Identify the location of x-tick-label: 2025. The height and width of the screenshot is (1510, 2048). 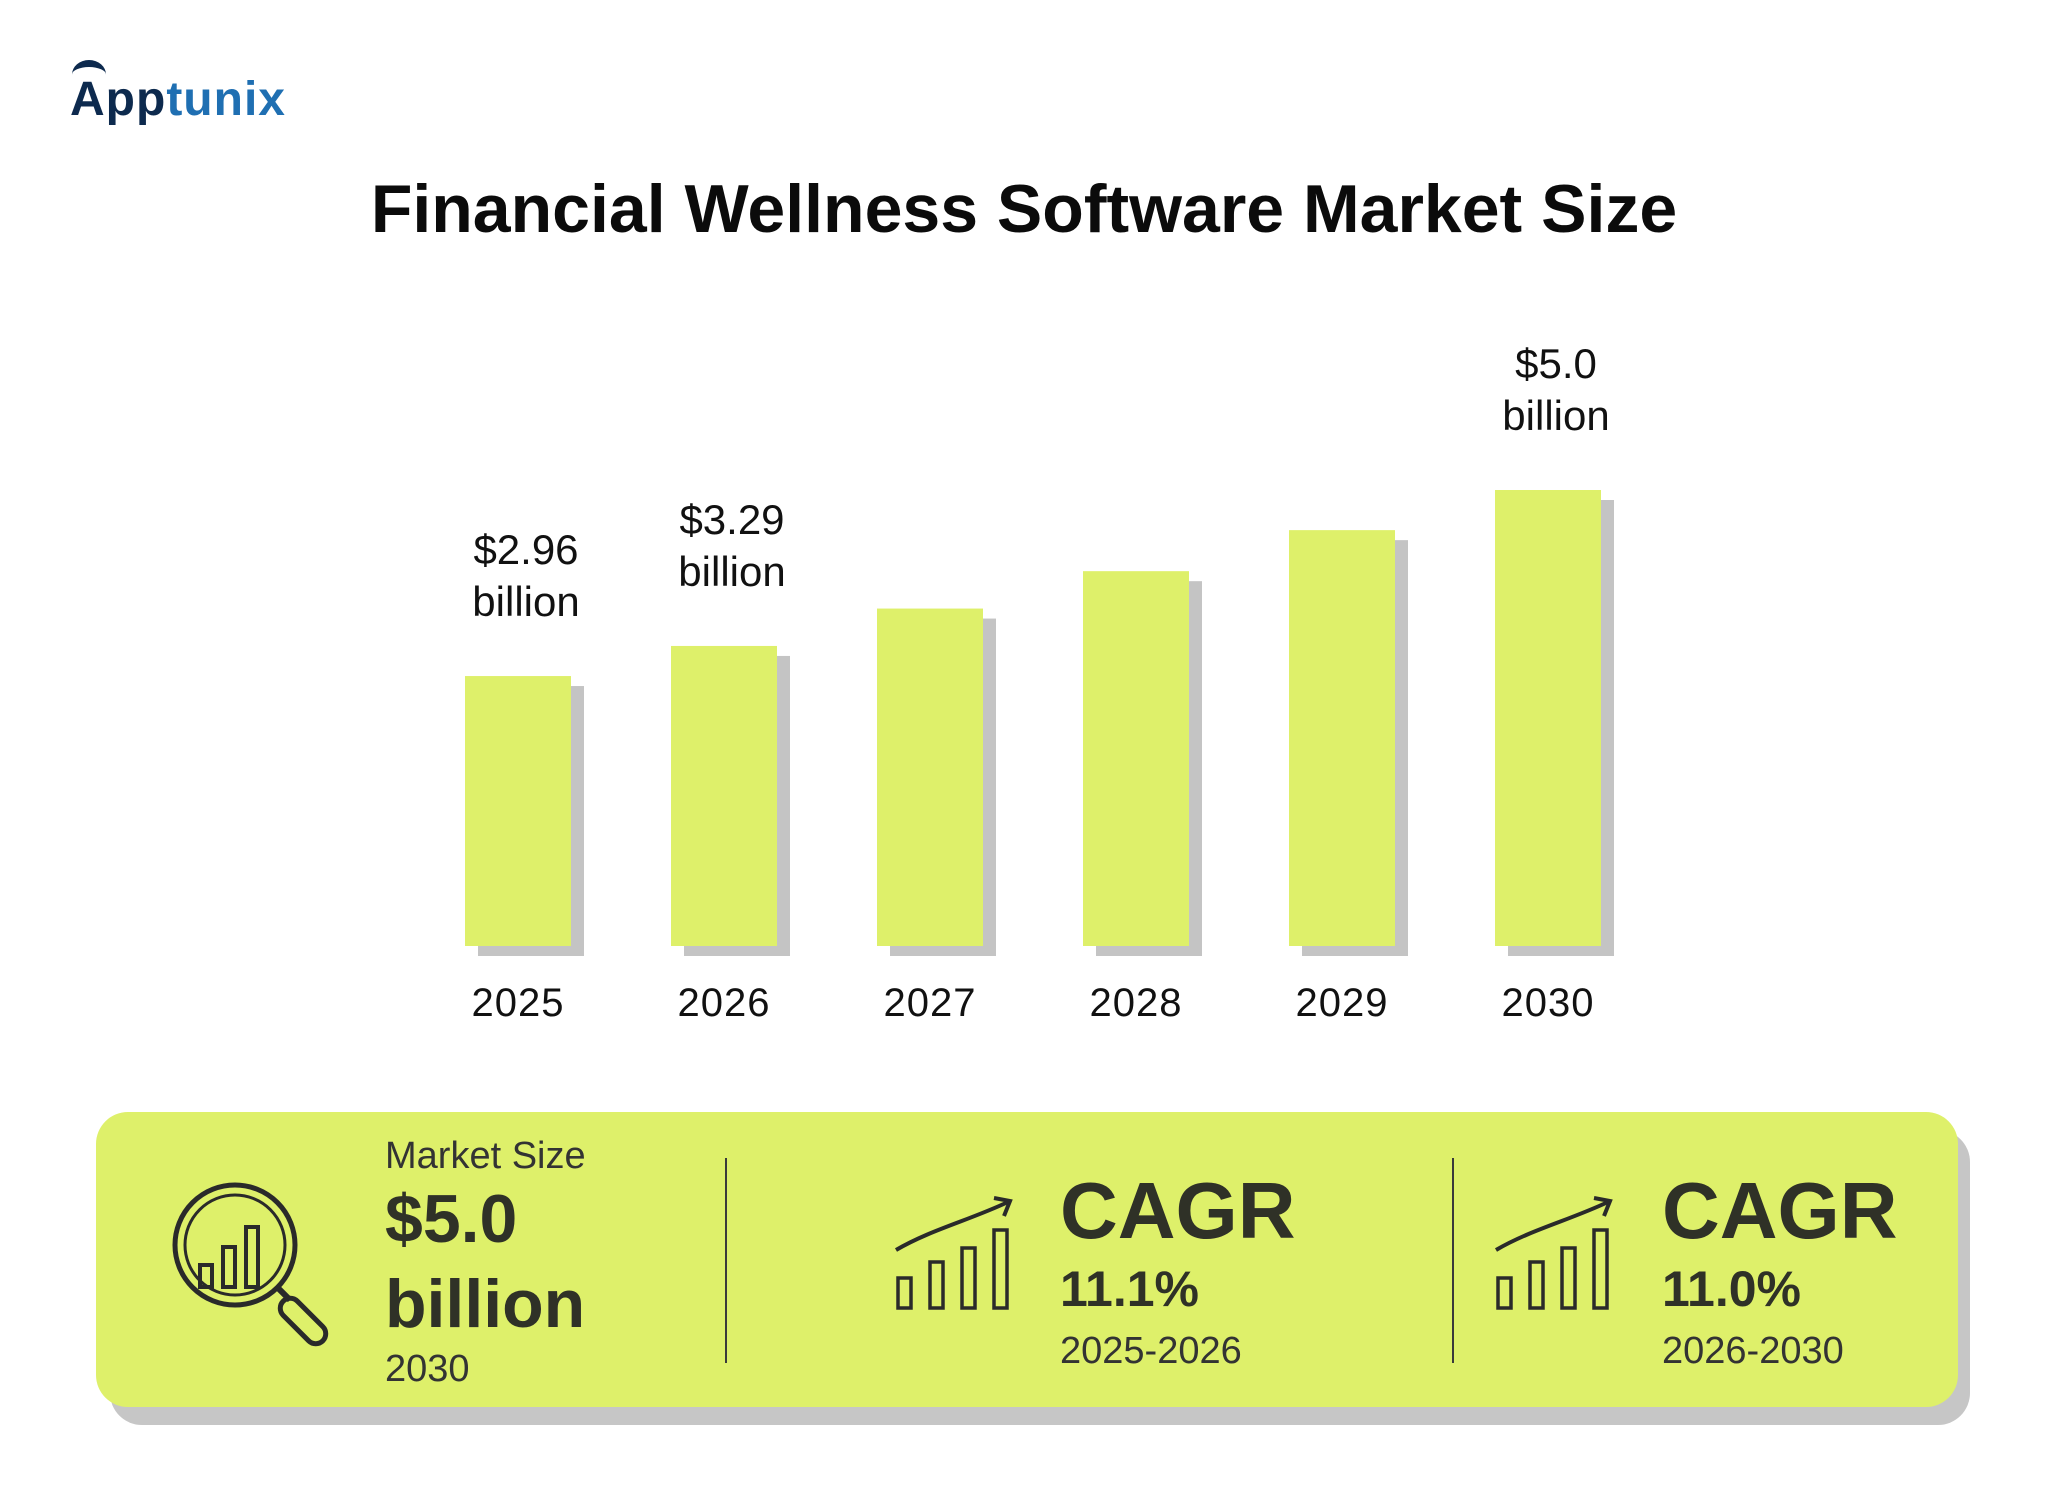
(518, 1003).